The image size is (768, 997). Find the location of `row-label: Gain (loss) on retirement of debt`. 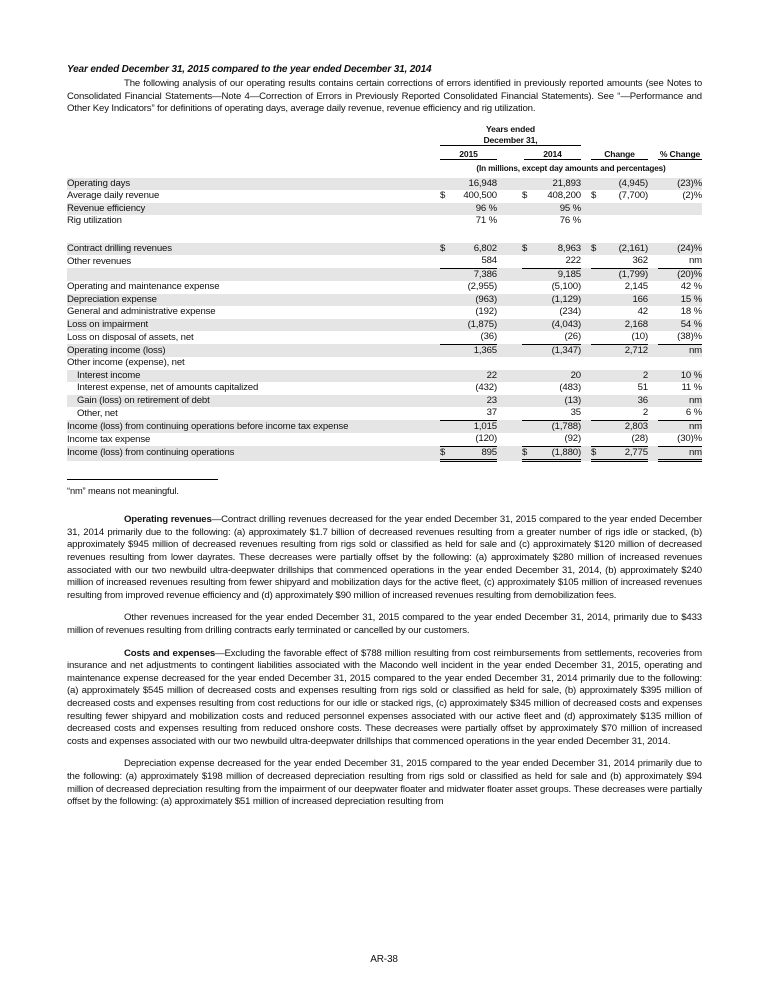

row-label: Gain (loss) on retirement of debt is located at coordinates (252, 401).